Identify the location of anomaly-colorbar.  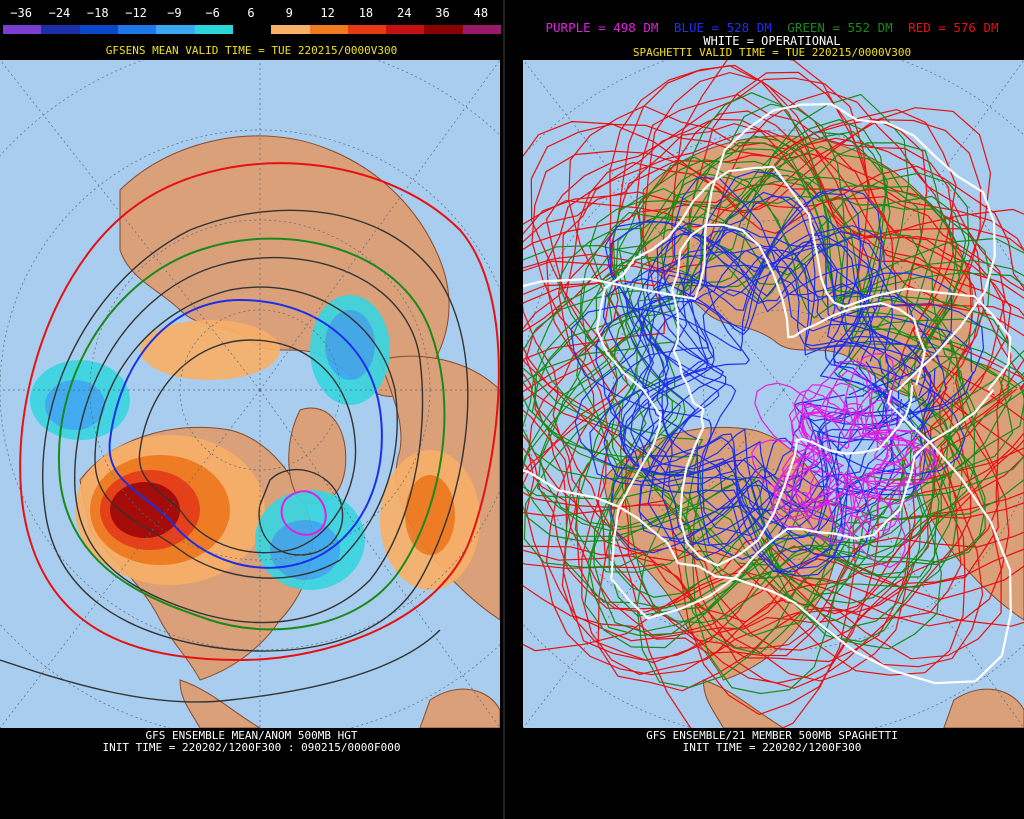
(252, 29).